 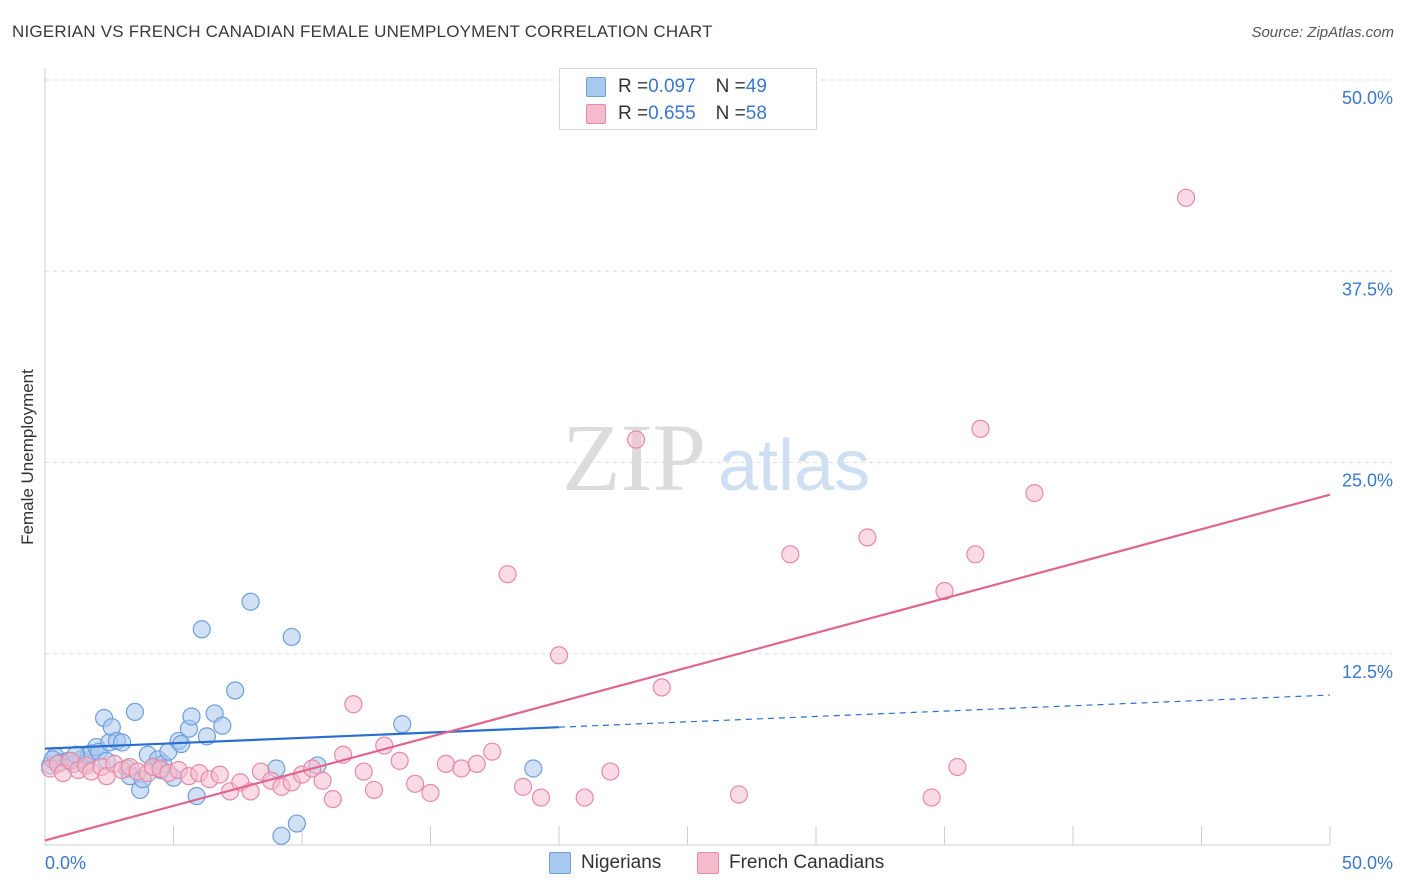 I want to click on french-canadians-legend-swatch, so click(x=708, y=863).